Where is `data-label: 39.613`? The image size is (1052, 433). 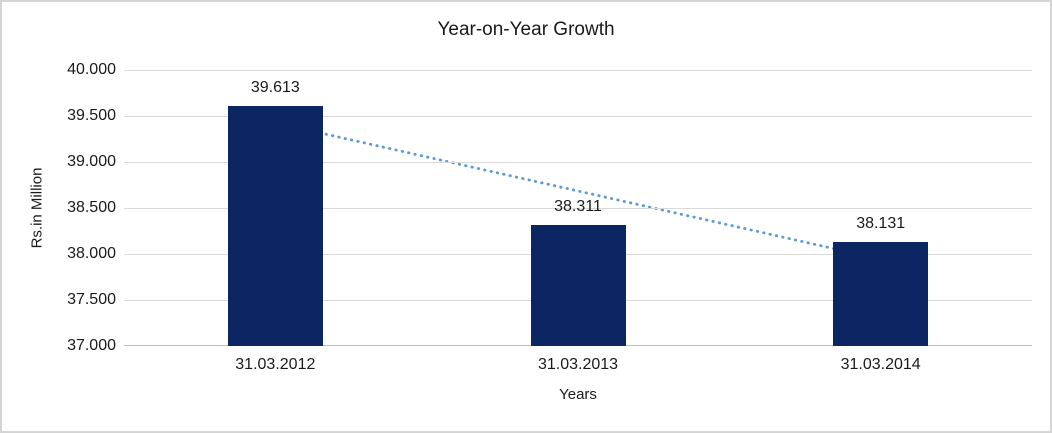 data-label: 39.613 is located at coordinates (275, 87).